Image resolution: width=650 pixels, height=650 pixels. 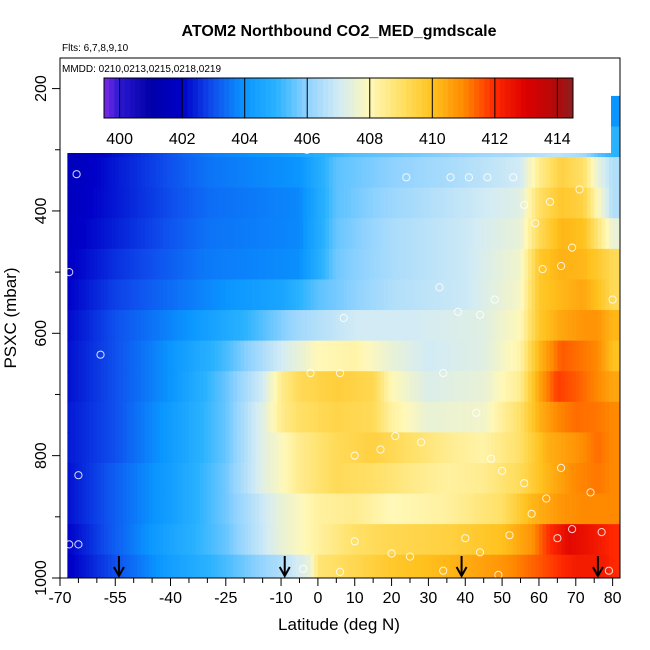 I want to click on x-tick-label: -10, so click(x=280, y=598).